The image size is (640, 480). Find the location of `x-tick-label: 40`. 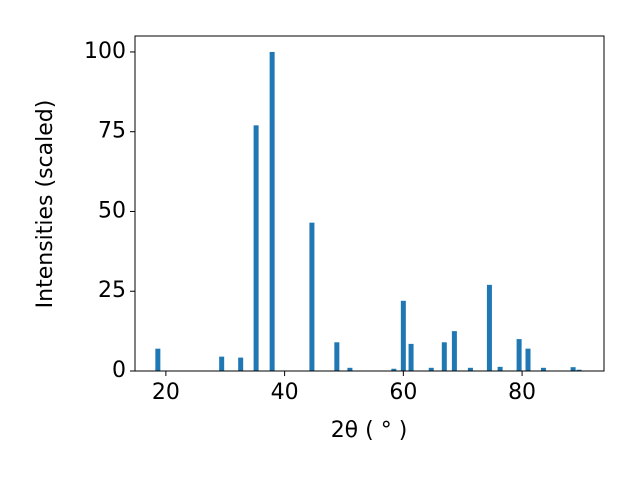

x-tick-label: 40 is located at coordinates (285, 392).